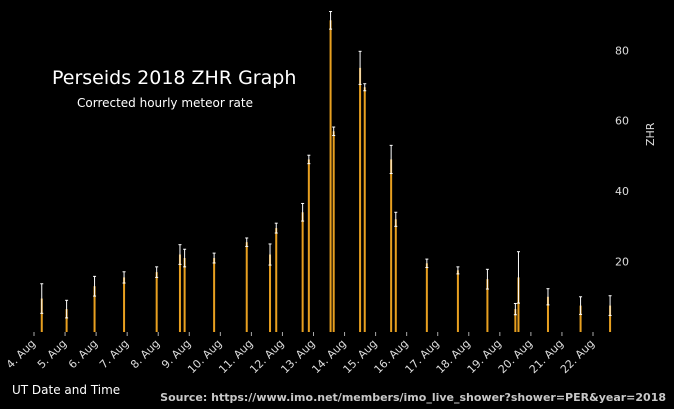 Image resolution: width=674 pixels, height=409 pixels. What do you see at coordinates (622, 191) in the screenshot?
I see `y-tick-label: 40` at bounding box center [622, 191].